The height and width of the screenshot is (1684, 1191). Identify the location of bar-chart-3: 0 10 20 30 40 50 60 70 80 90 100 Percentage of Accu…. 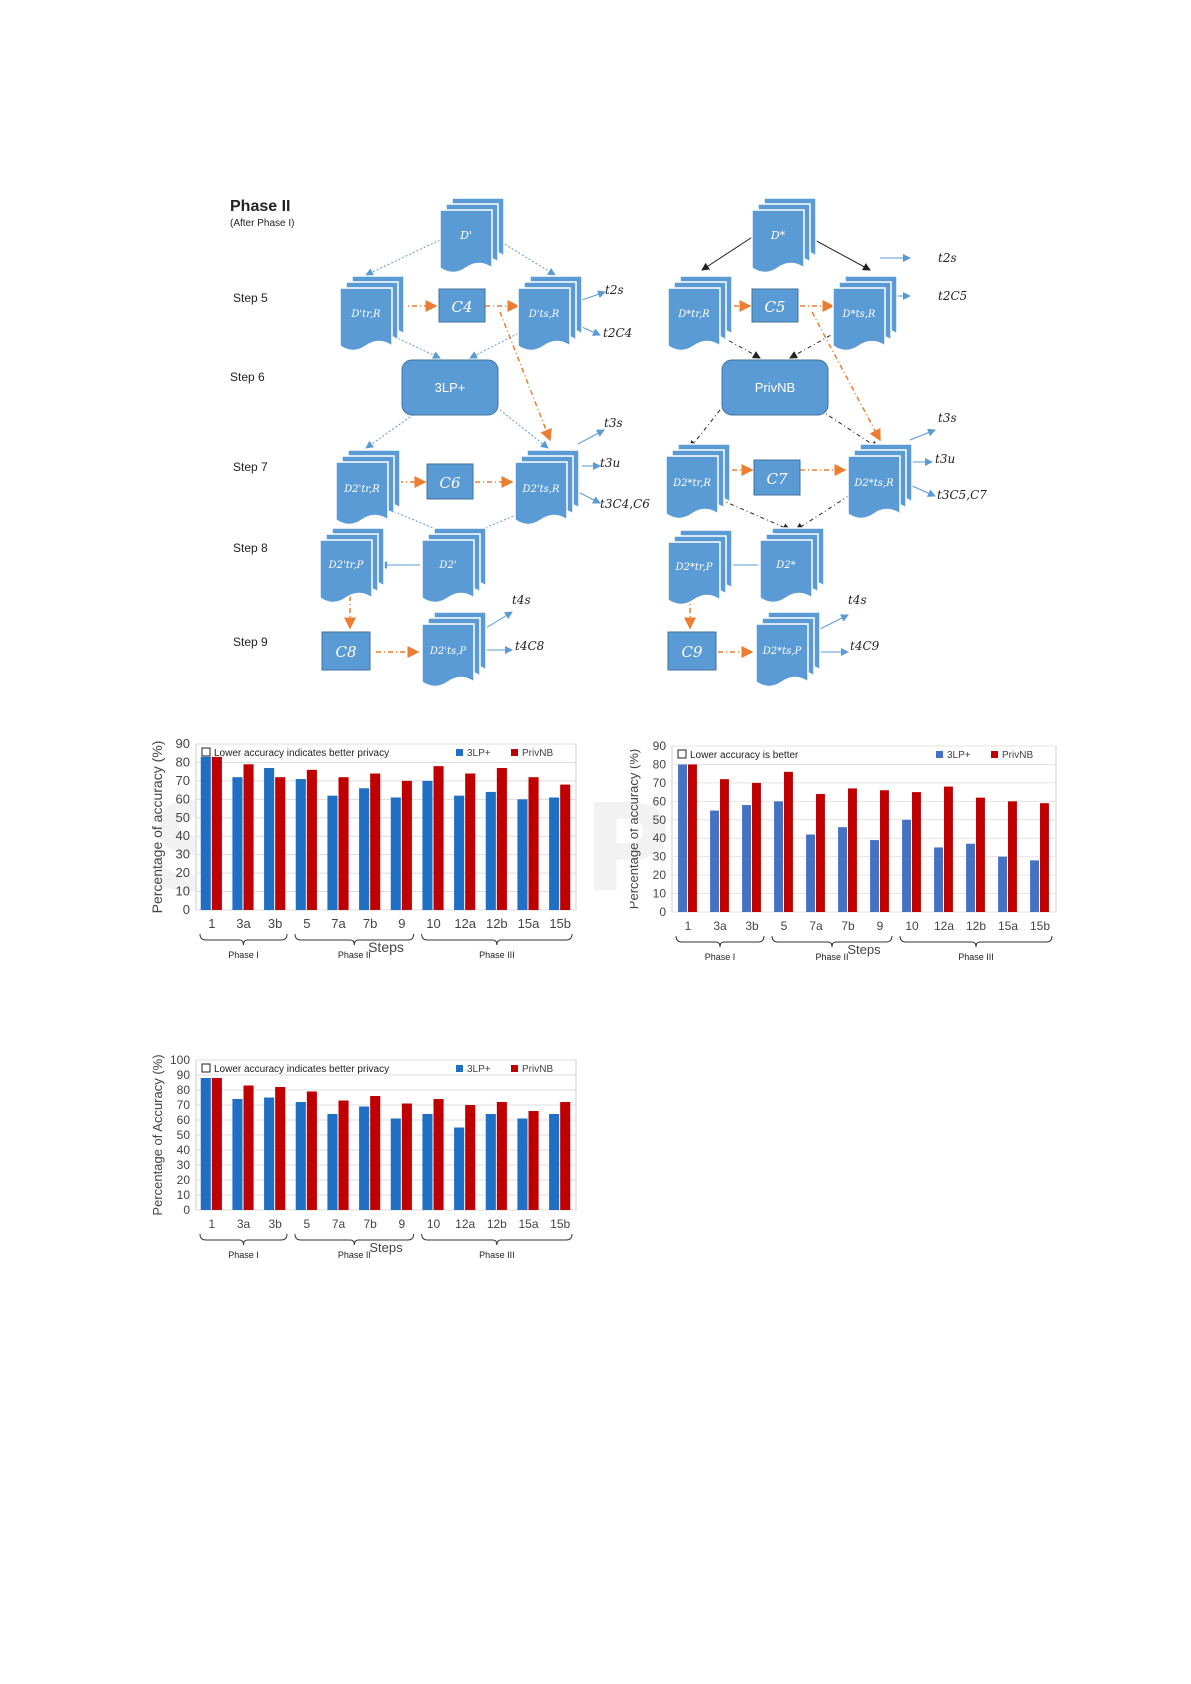
(363, 1162).